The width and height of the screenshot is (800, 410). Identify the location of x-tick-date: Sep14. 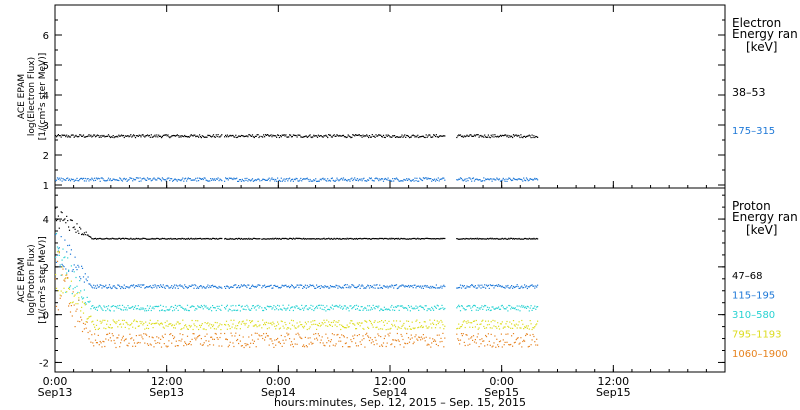
(390, 392).